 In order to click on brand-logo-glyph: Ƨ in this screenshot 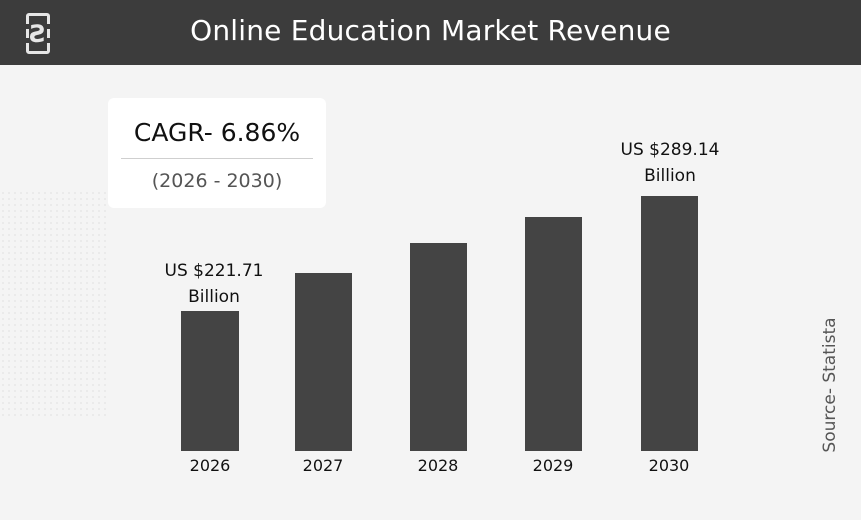, I will do `click(38, 33)`.